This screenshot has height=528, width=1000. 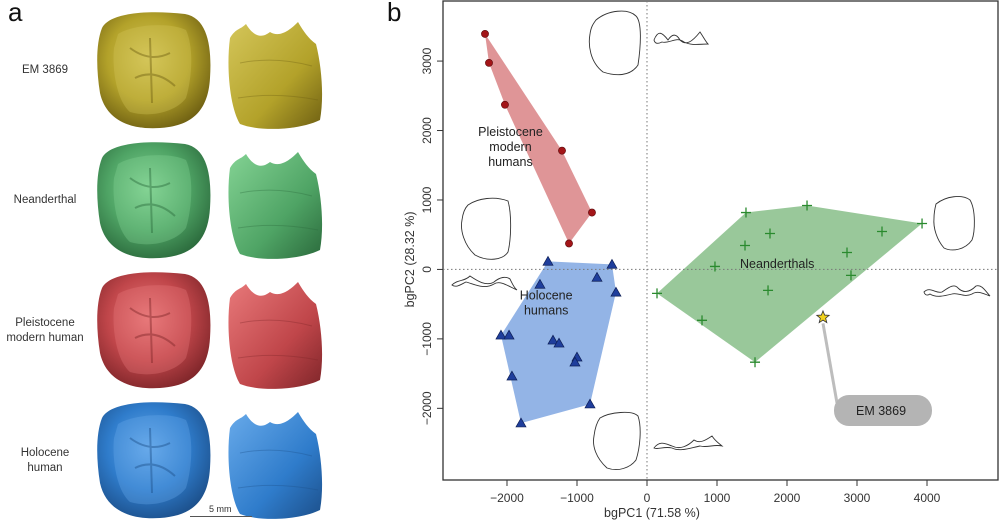 What do you see at coordinates (777, 264) in the screenshot?
I see `group-label-neanderthals: Neanderthals` at bounding box center [777, 264].